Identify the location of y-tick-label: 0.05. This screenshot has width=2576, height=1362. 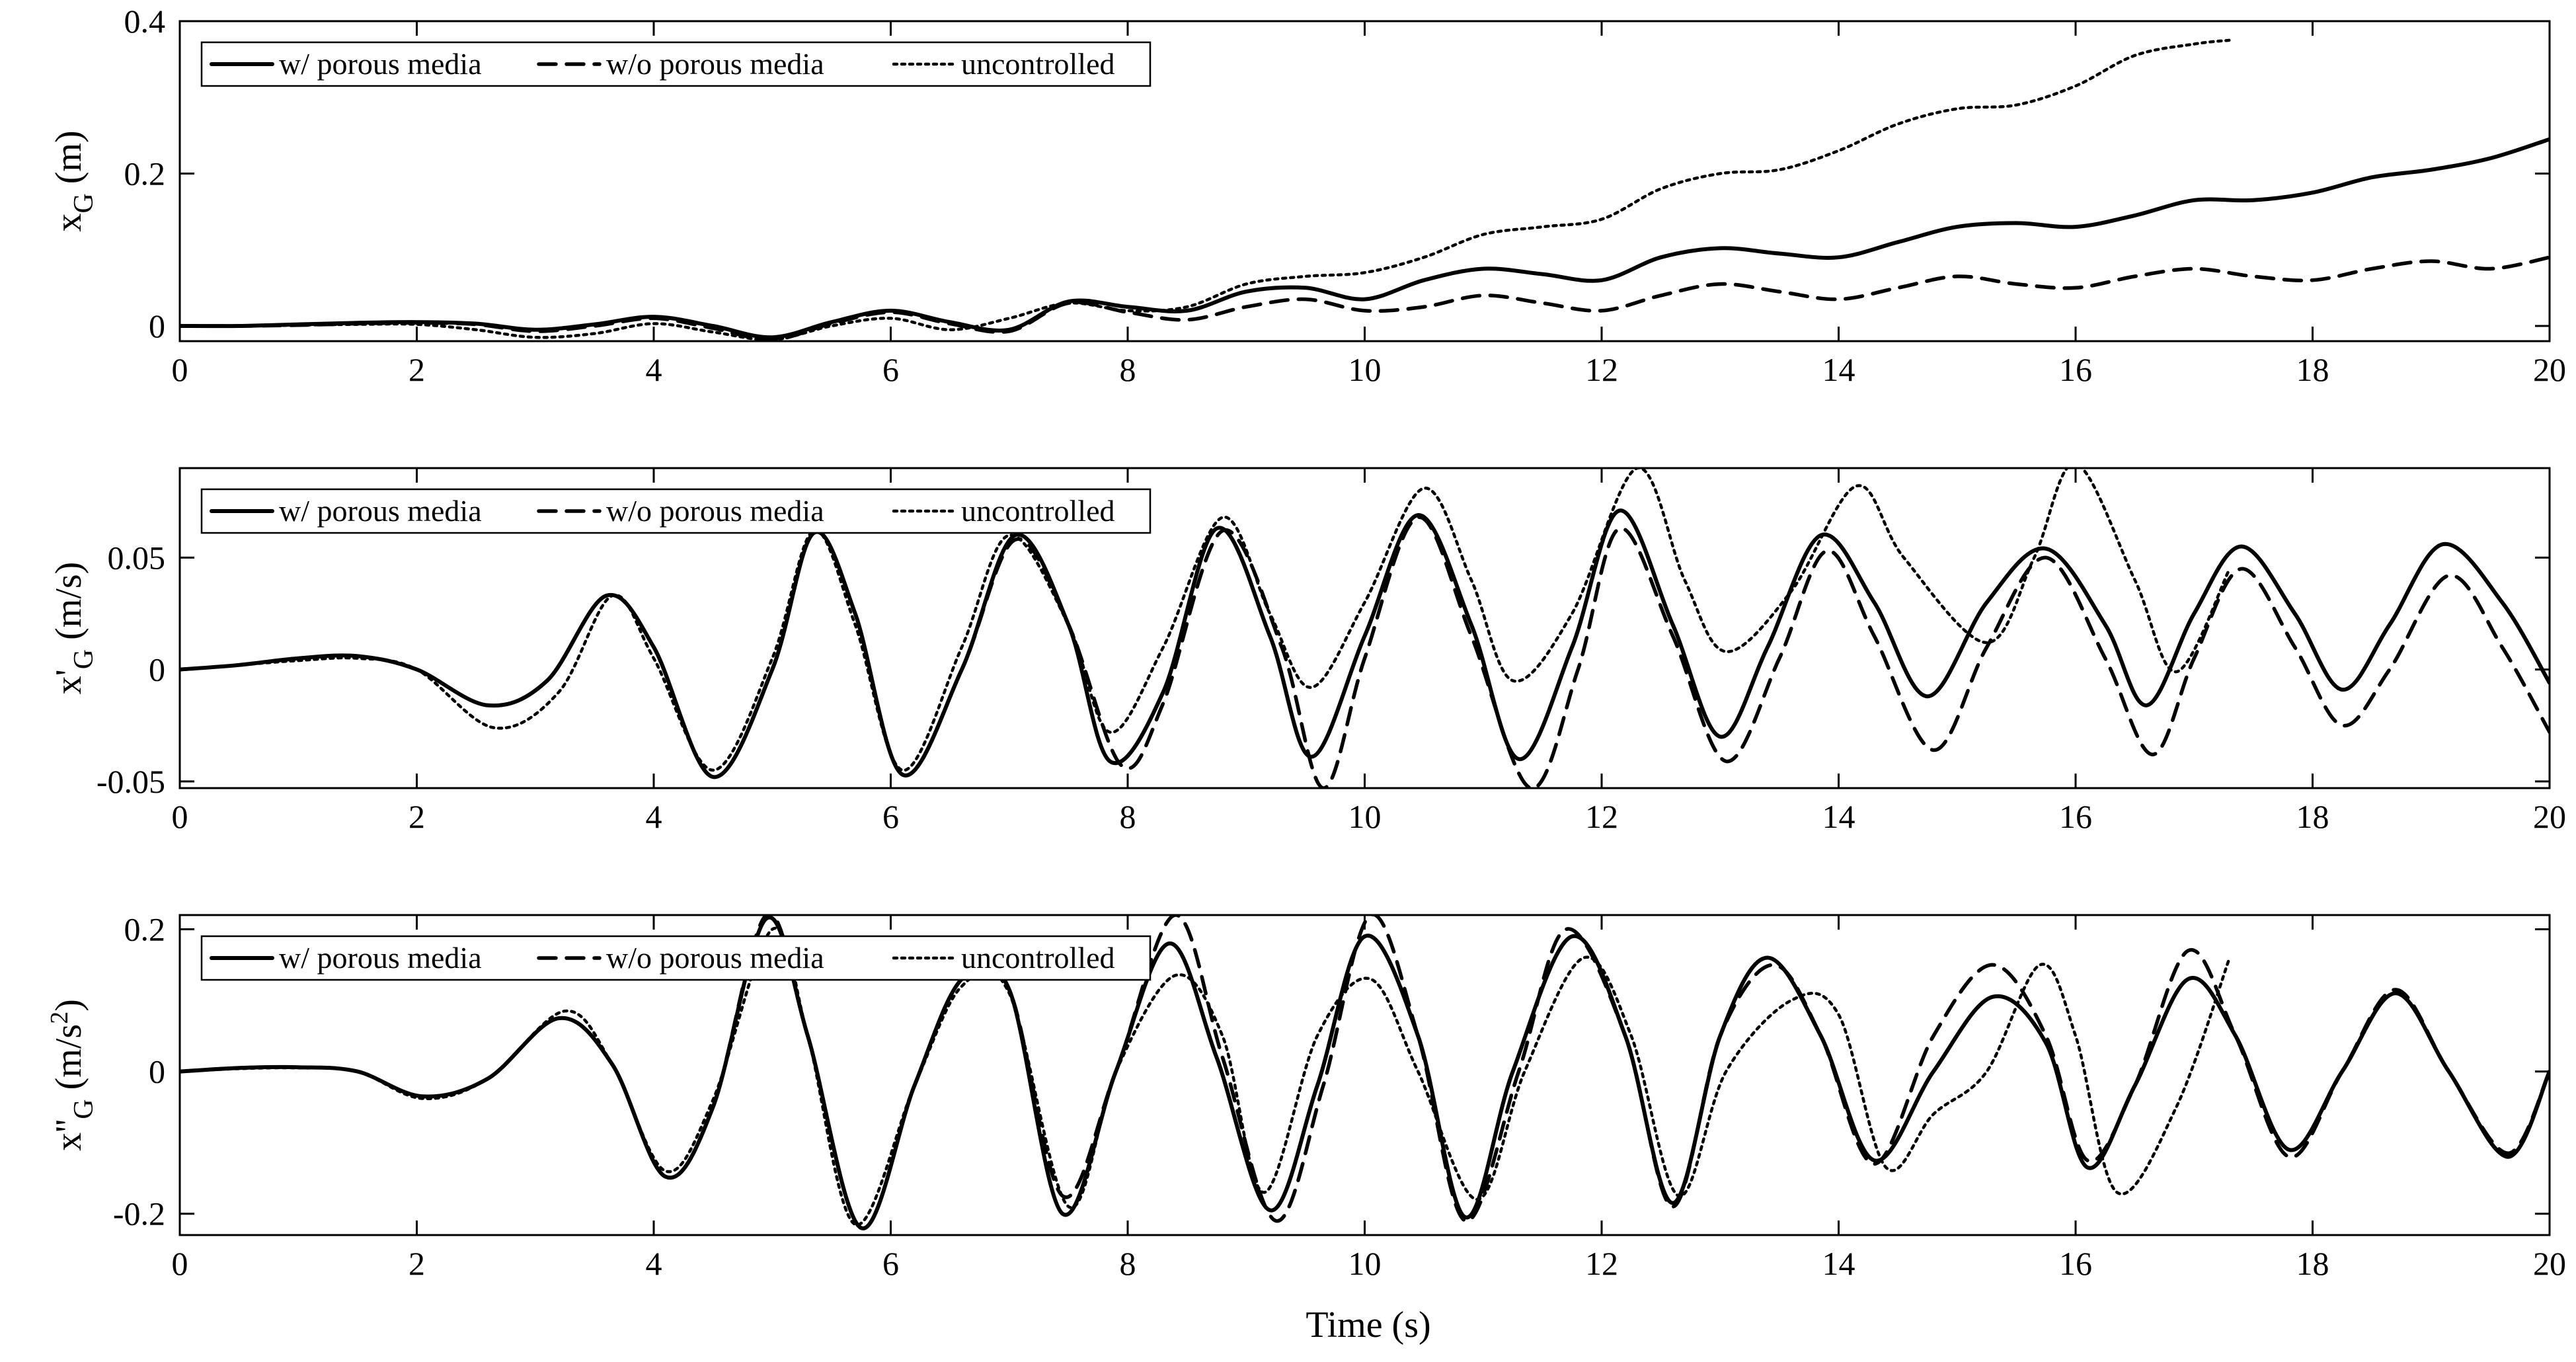
(137, 557).